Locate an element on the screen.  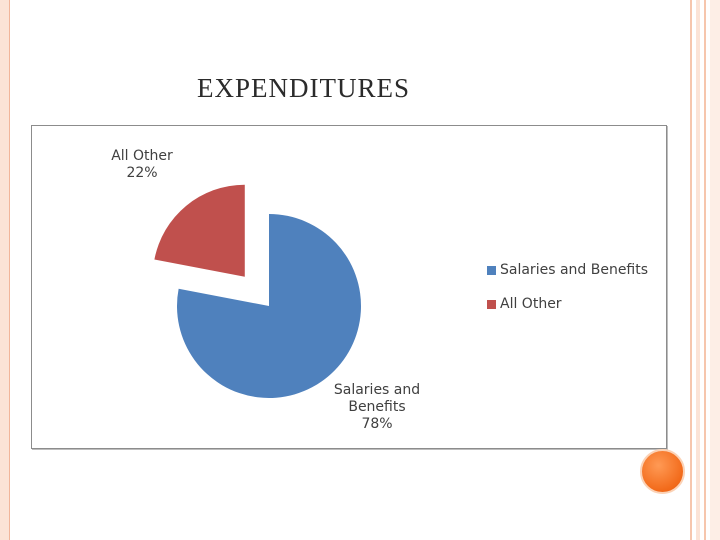
slice-label-salaries: Salaries and Benefits 78% is located at coordinates (377, 407).